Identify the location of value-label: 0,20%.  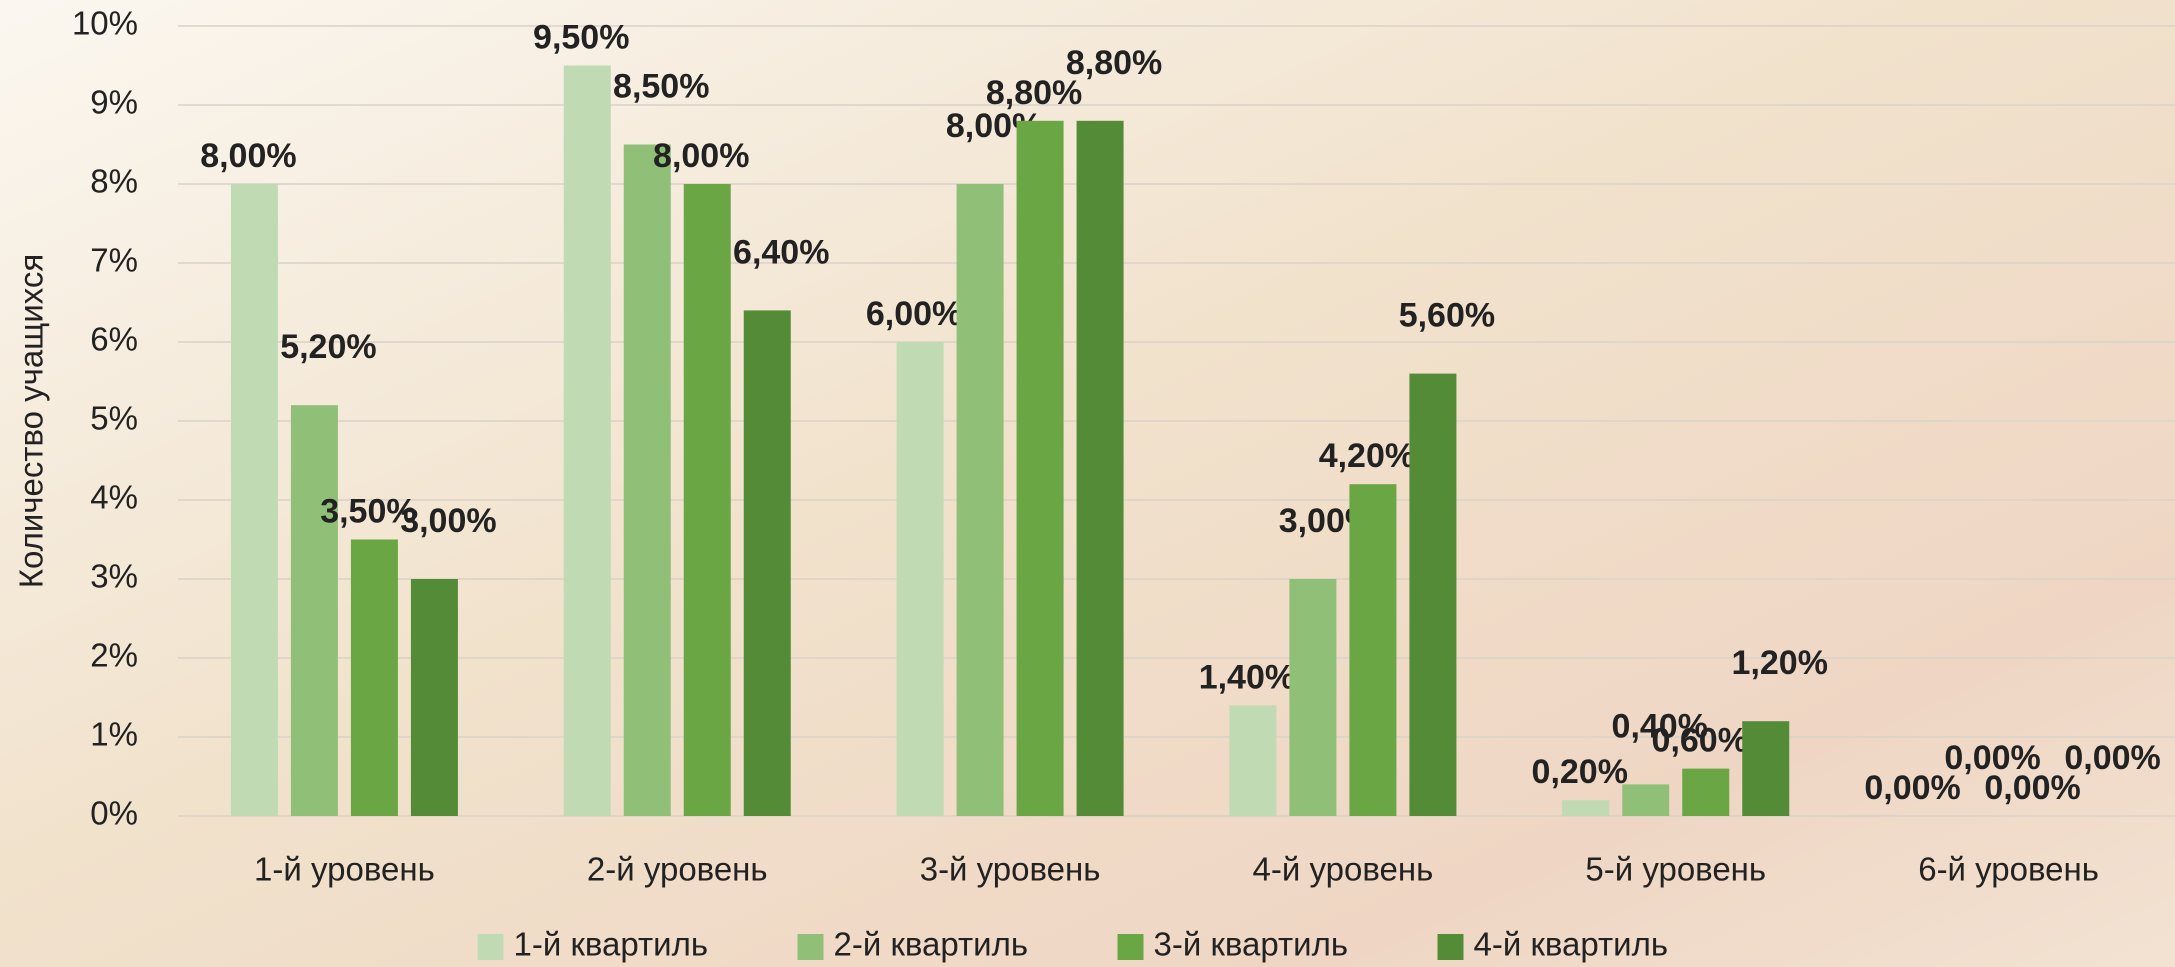
(1580, 772).